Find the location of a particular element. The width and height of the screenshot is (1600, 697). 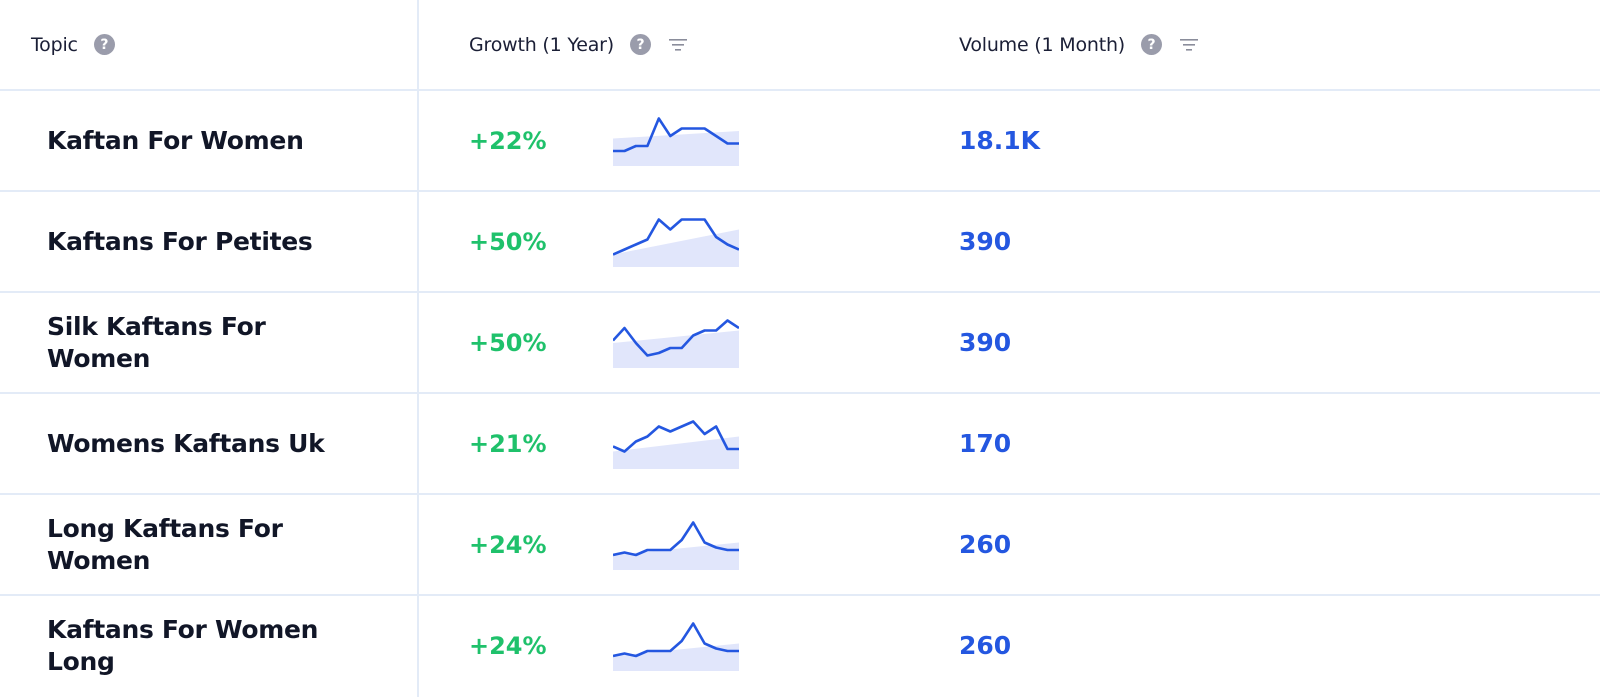

growth-header-label: Growth (1 Year) is located at coordinates (541, 44).